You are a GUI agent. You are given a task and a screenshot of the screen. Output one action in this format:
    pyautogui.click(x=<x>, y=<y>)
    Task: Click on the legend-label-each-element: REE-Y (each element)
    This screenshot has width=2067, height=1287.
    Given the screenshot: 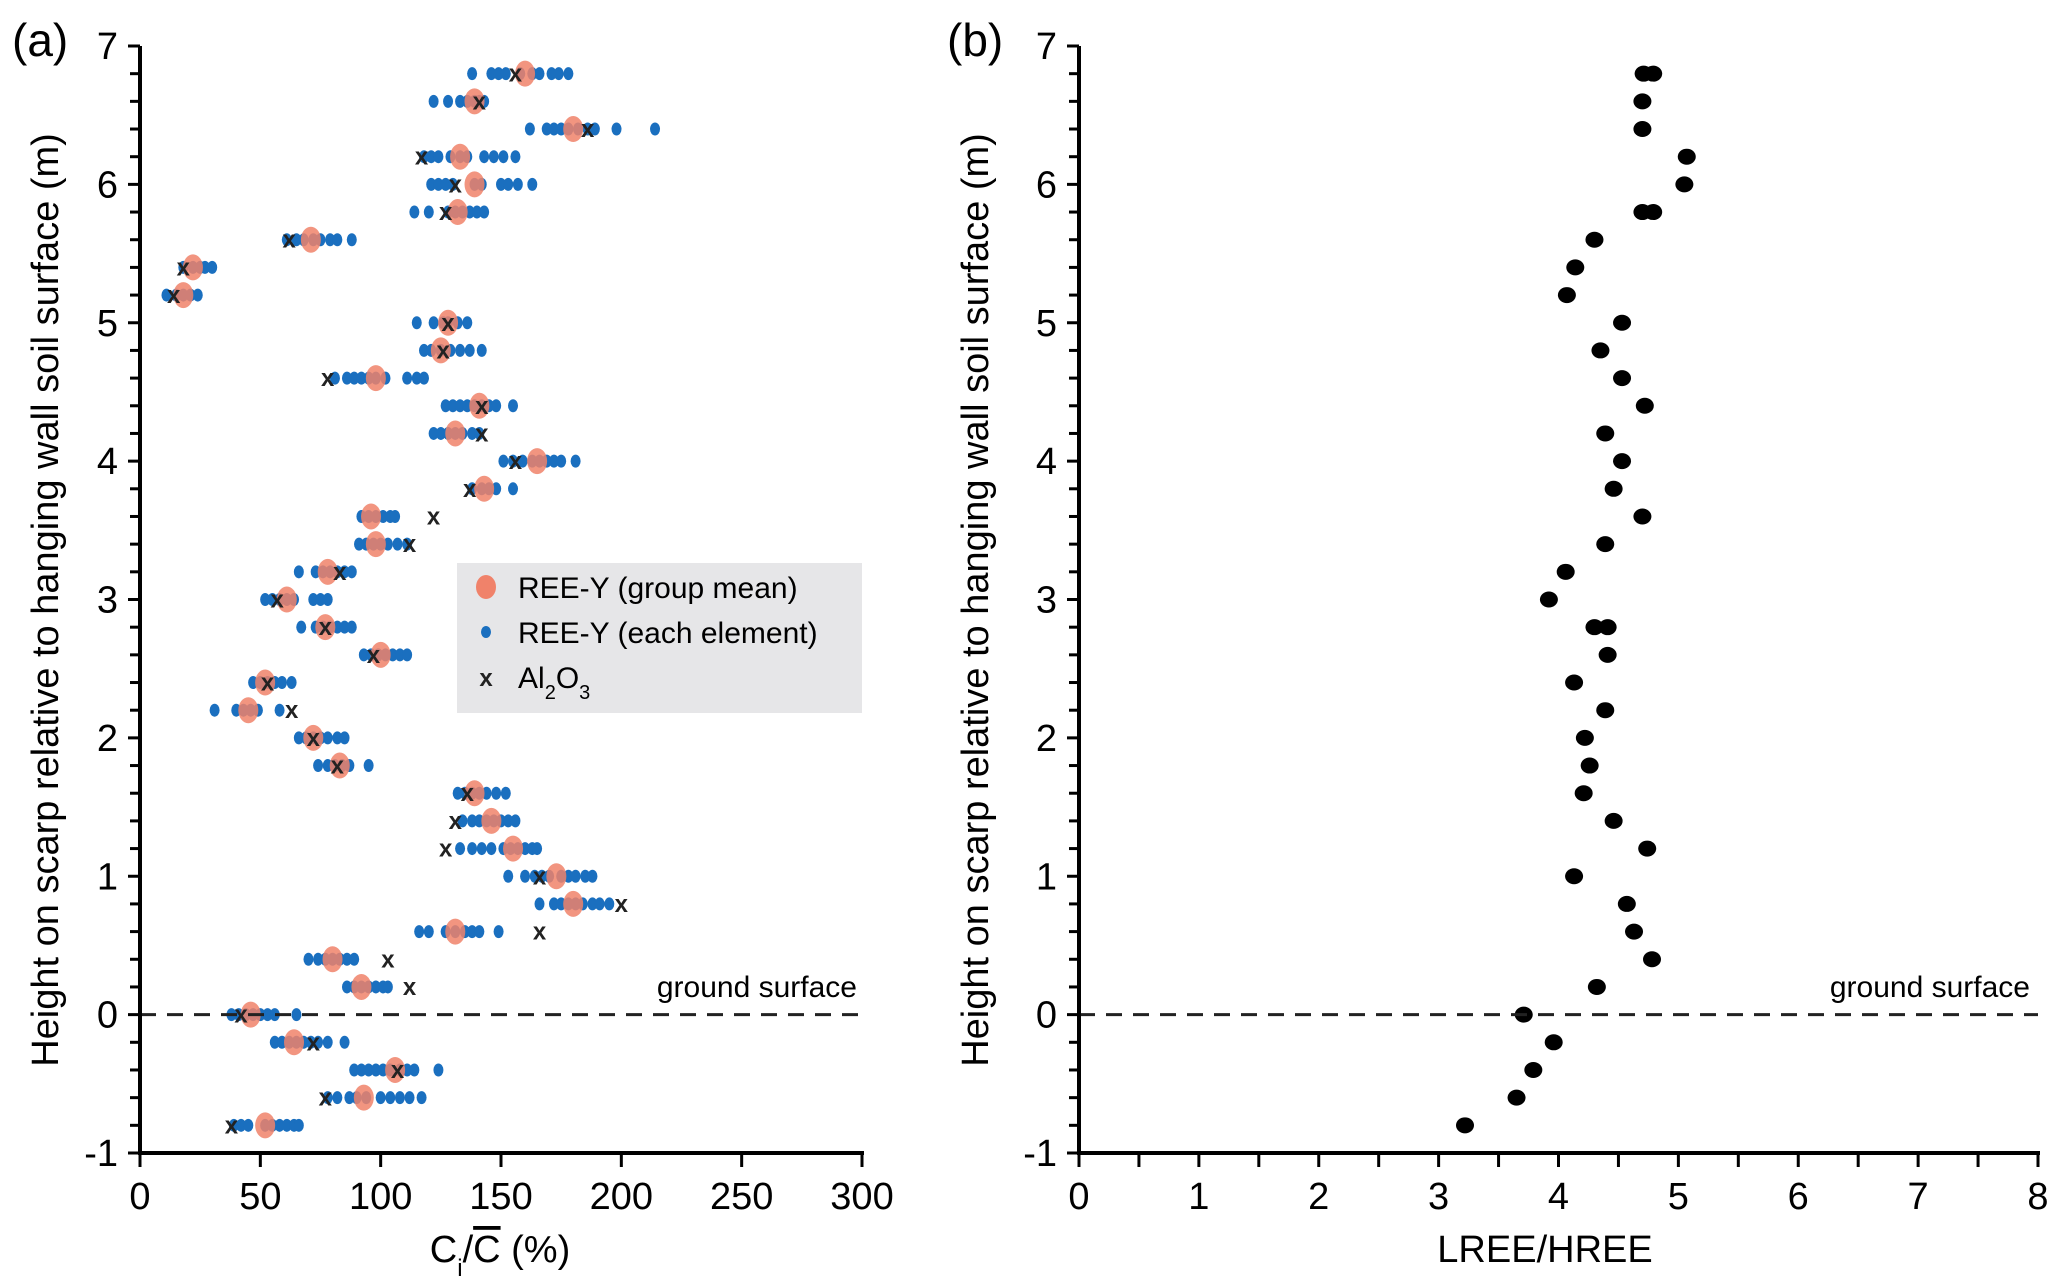 What is the action you would take?
    pyautogui.click(x=668, y=633)
    